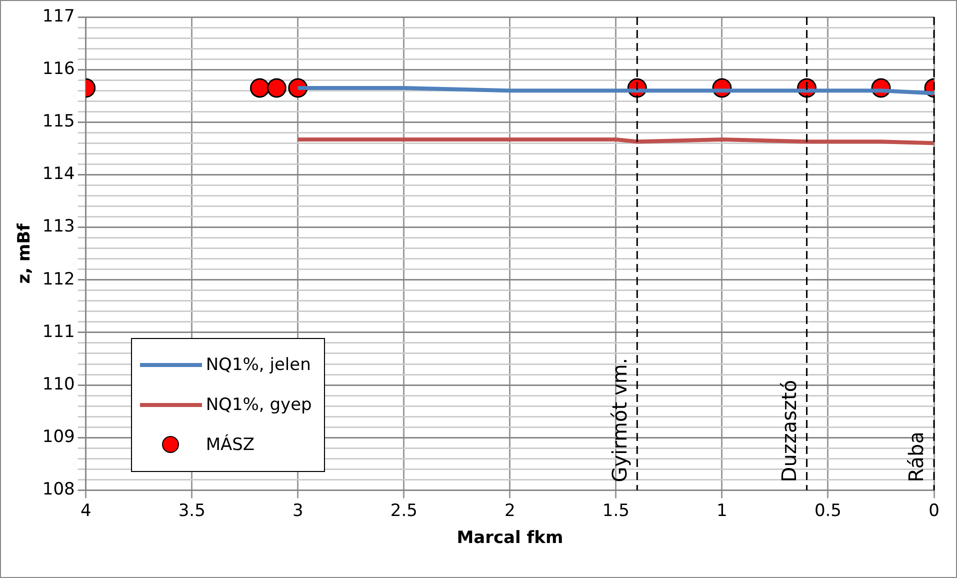 This screenshot has width=957, height=578. What do you see at coordinates (24, 253) in the screenshot?
I see `y-axis-title: z, mBf` at bounding box center [24, 253].